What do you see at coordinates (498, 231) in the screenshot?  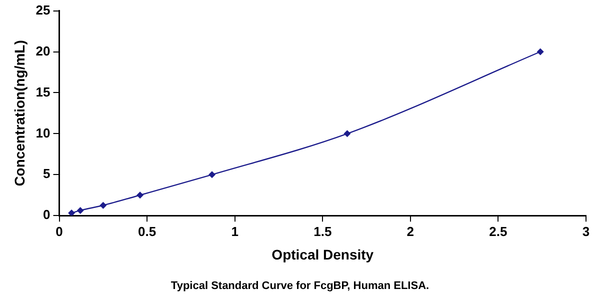 I see `x-tick-label: 2.5` at bounding box center [498, 231].